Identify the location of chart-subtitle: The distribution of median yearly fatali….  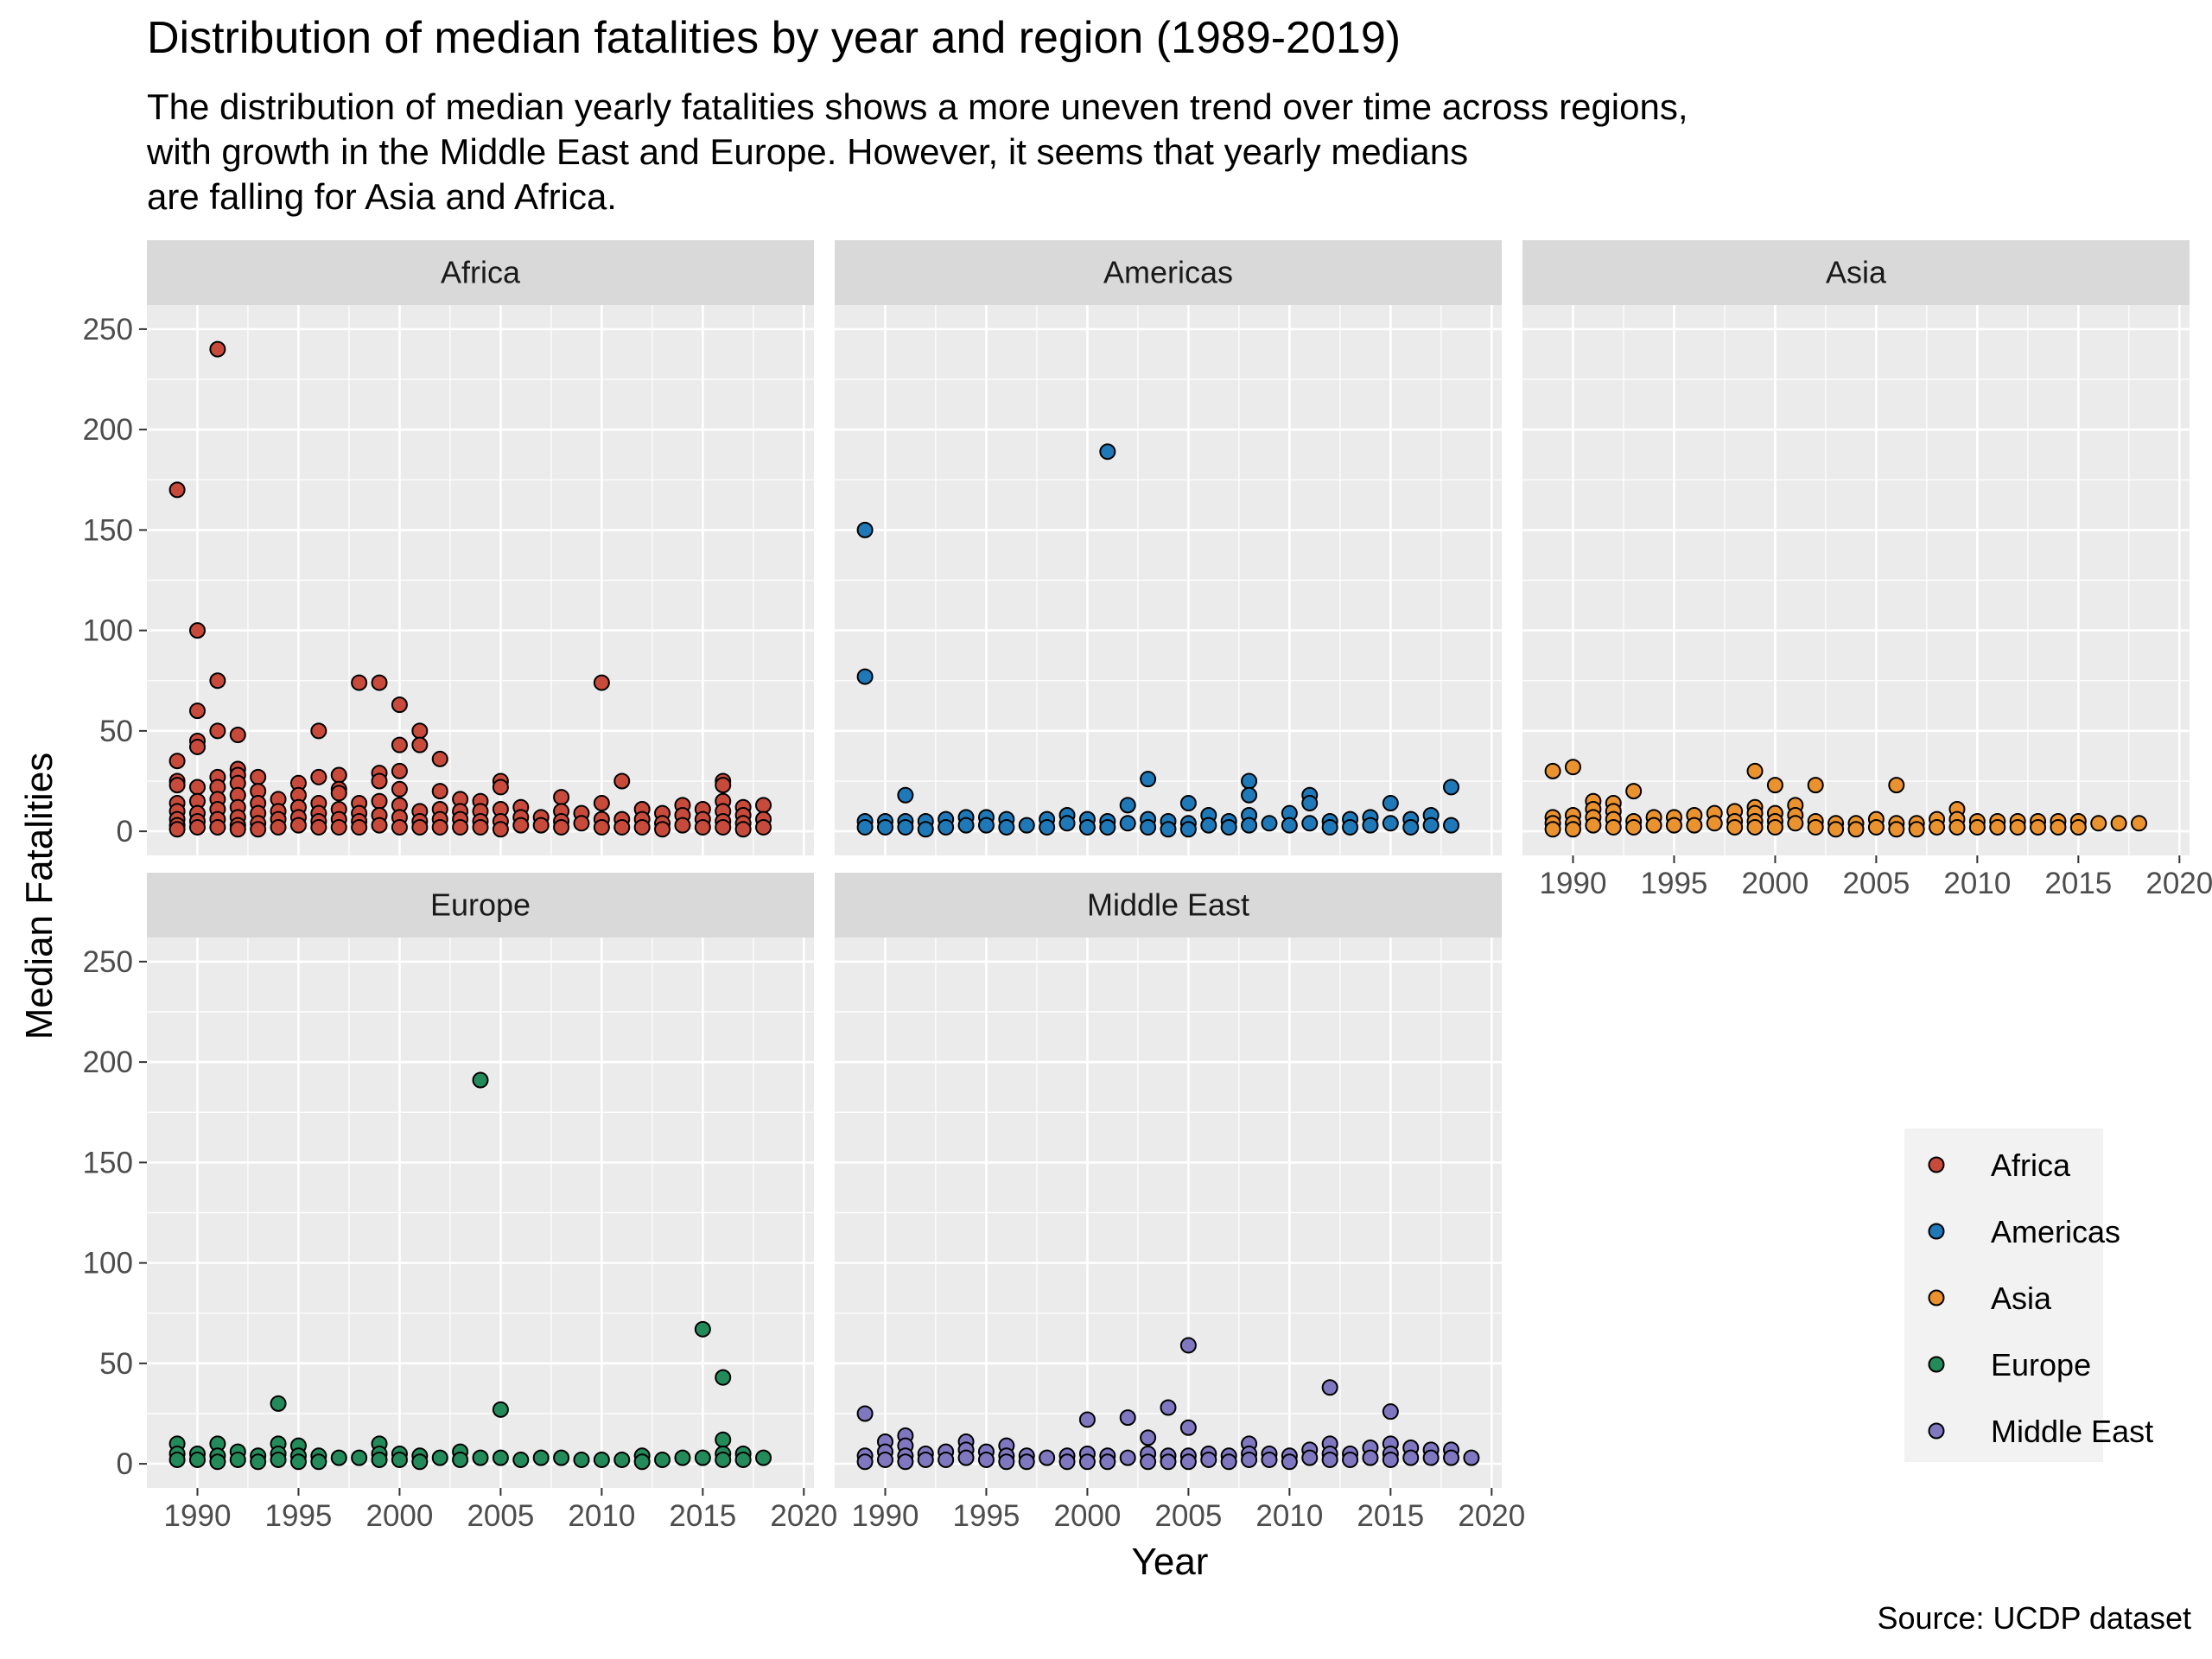
(917, 151).